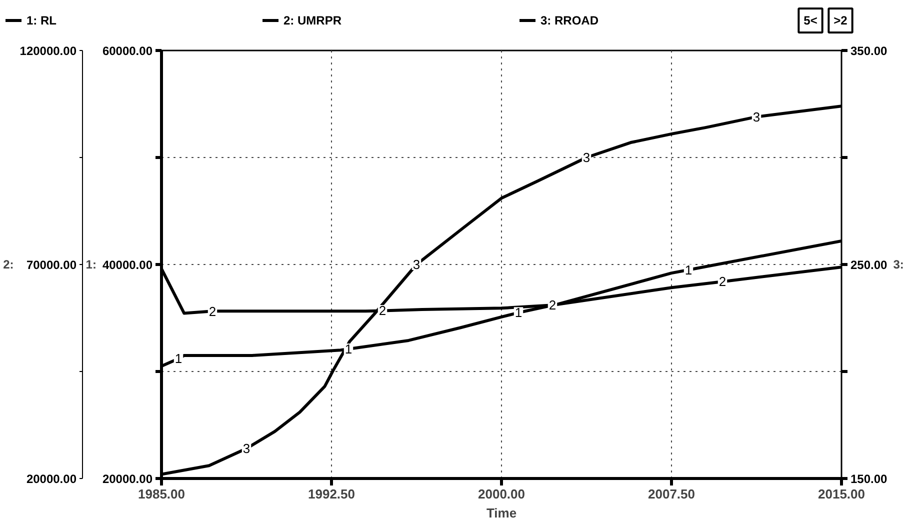  What do you see at coordinates (569, 21) in the screenshot?
I see `legend-label: 3: RROAD` at bounding box center [569, 21].